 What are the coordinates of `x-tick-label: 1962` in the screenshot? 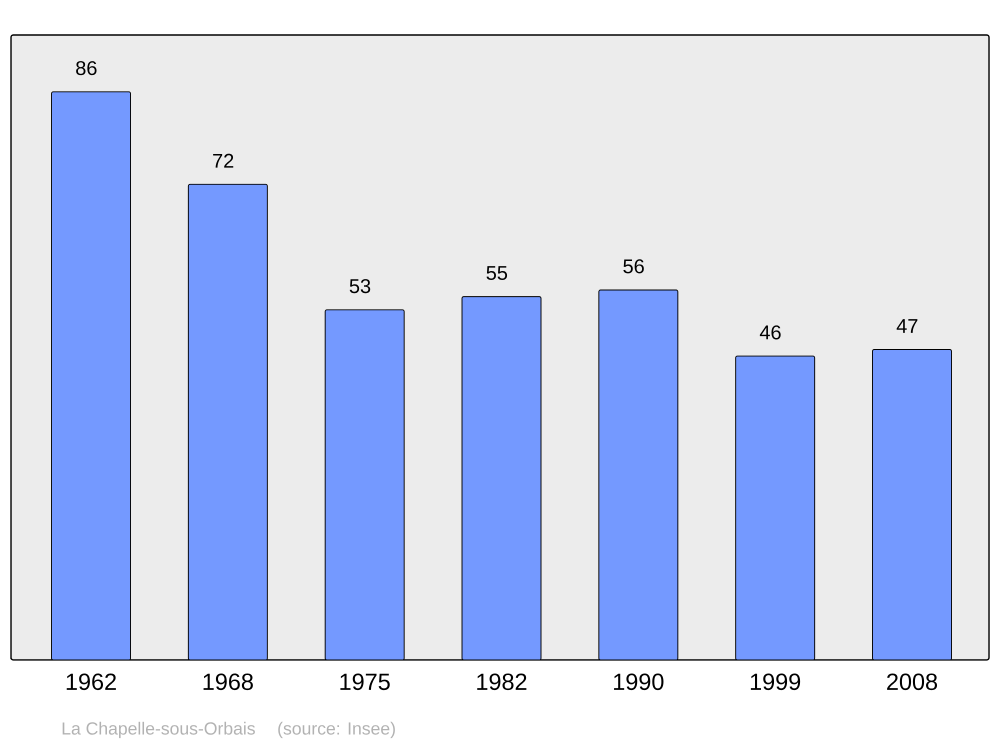 It's located at (91, 682).